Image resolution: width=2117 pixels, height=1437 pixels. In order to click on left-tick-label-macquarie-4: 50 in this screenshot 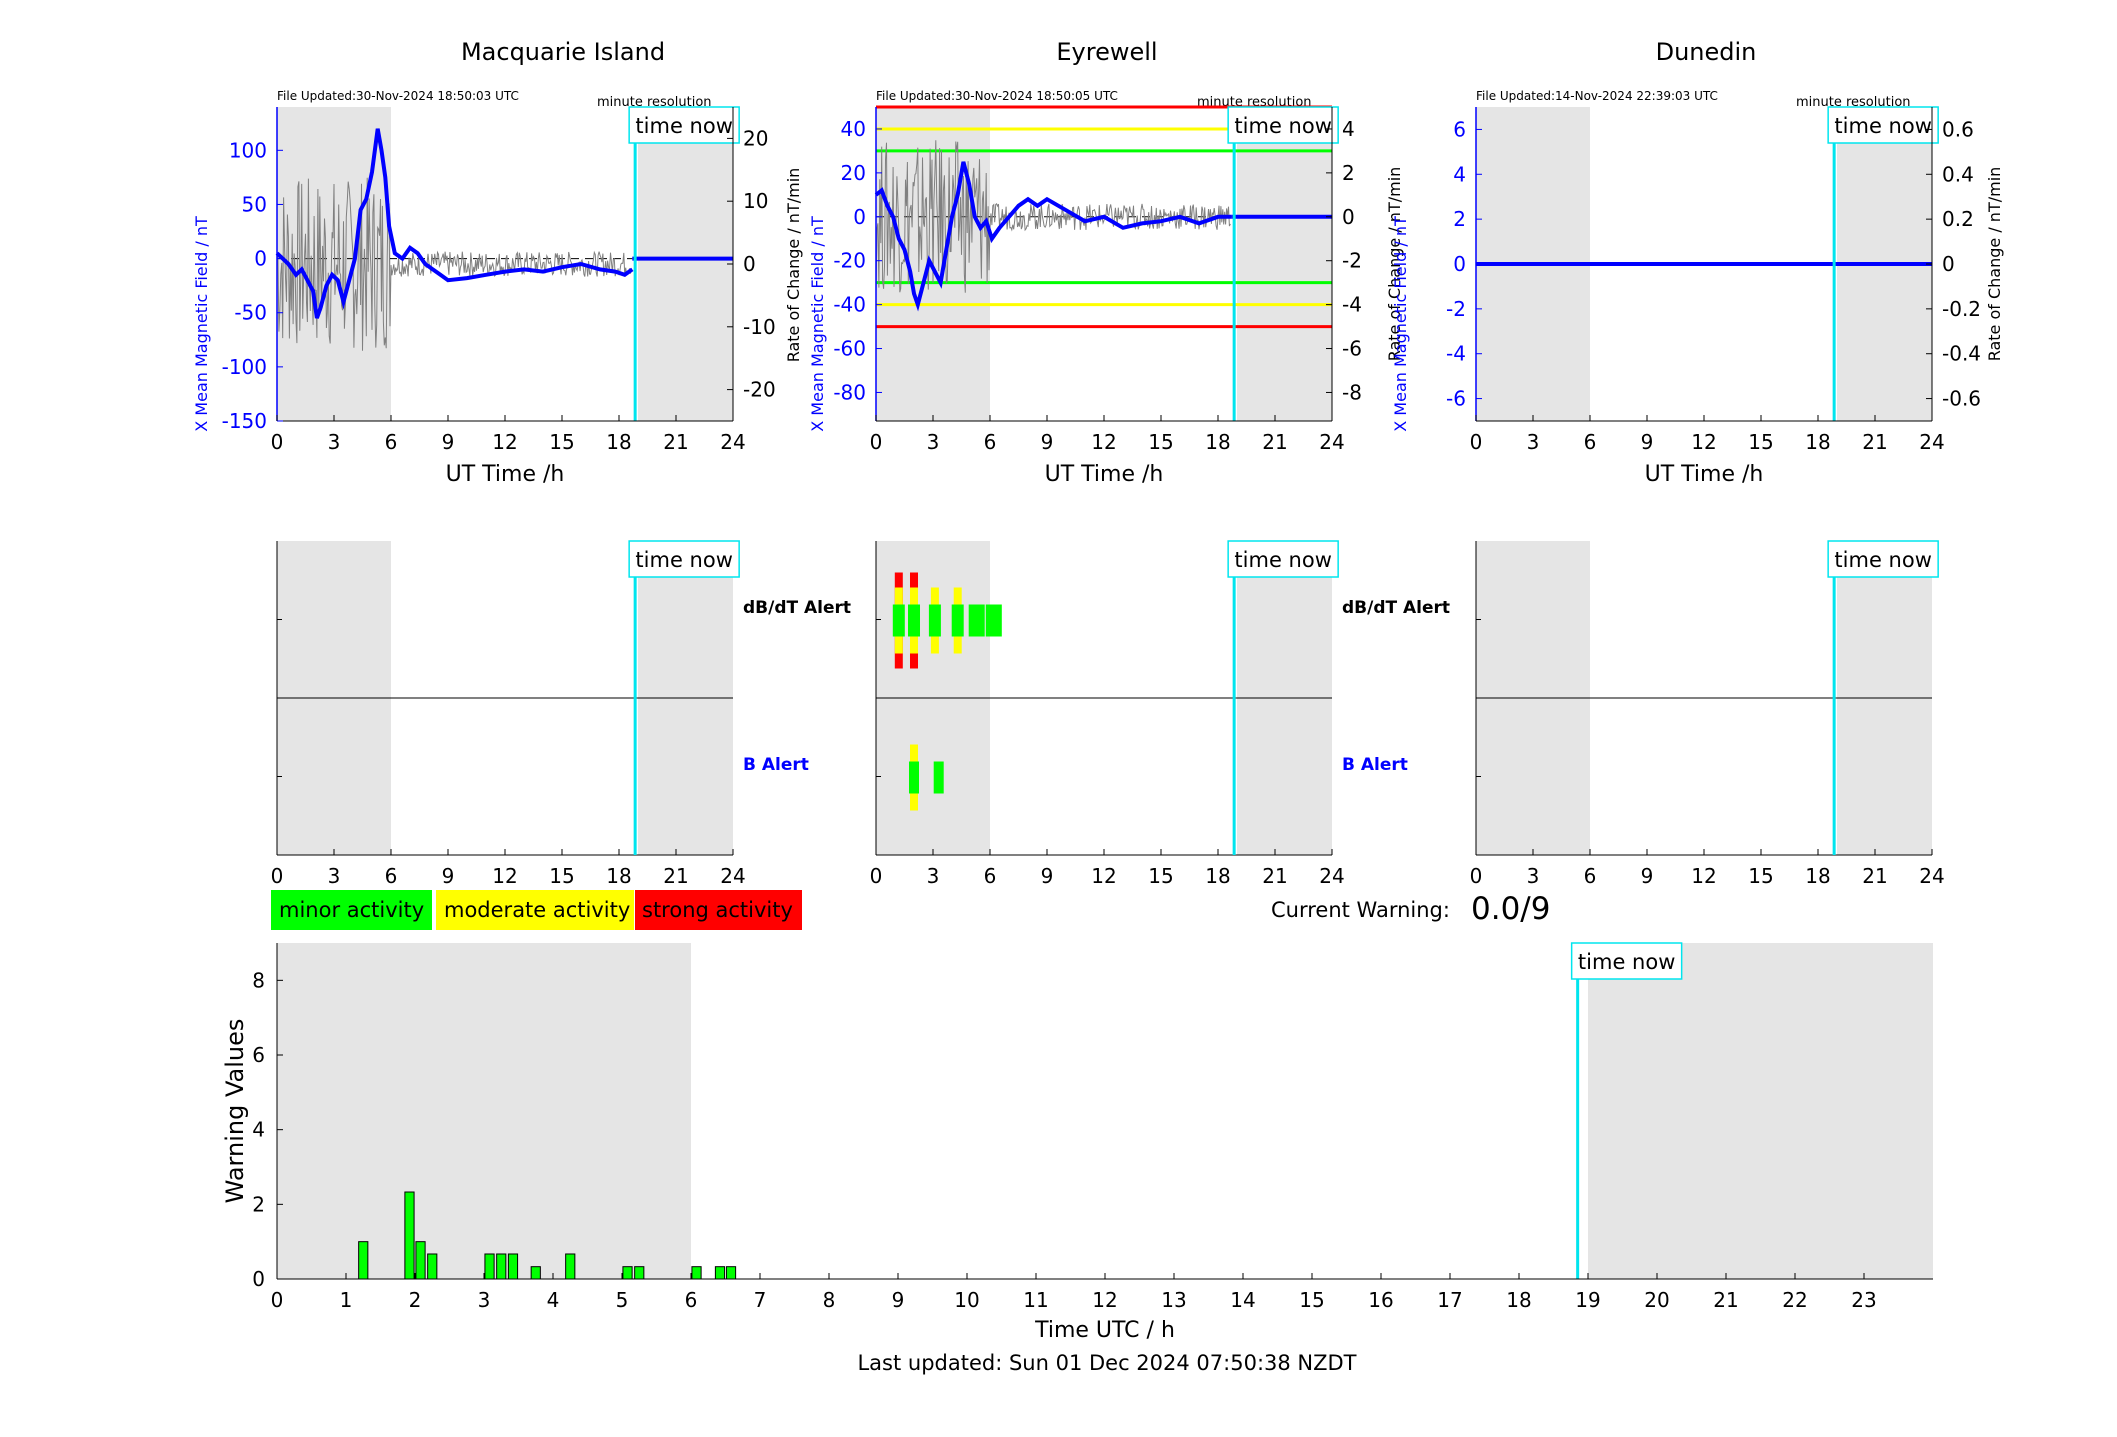, I will do `click(254, 204)`.